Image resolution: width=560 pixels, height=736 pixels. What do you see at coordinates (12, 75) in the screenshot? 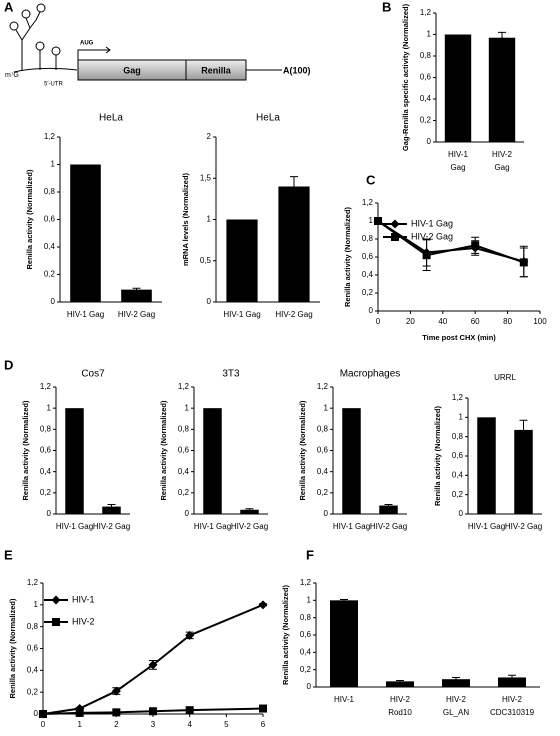
I see `cap-label: m⁷G` at bounding box center [12, 75].